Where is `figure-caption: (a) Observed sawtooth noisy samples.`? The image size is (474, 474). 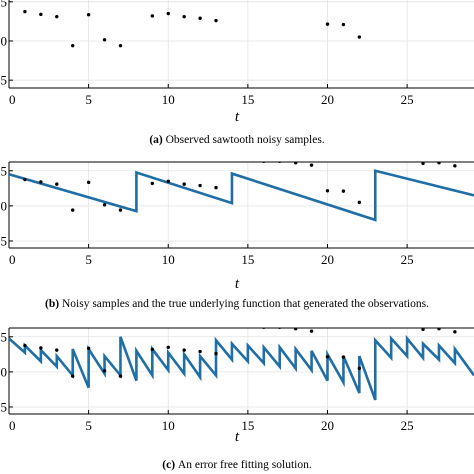
figure-caption: (a) Observed sawtooth noisy samples. is located at coordinates (236, 140).